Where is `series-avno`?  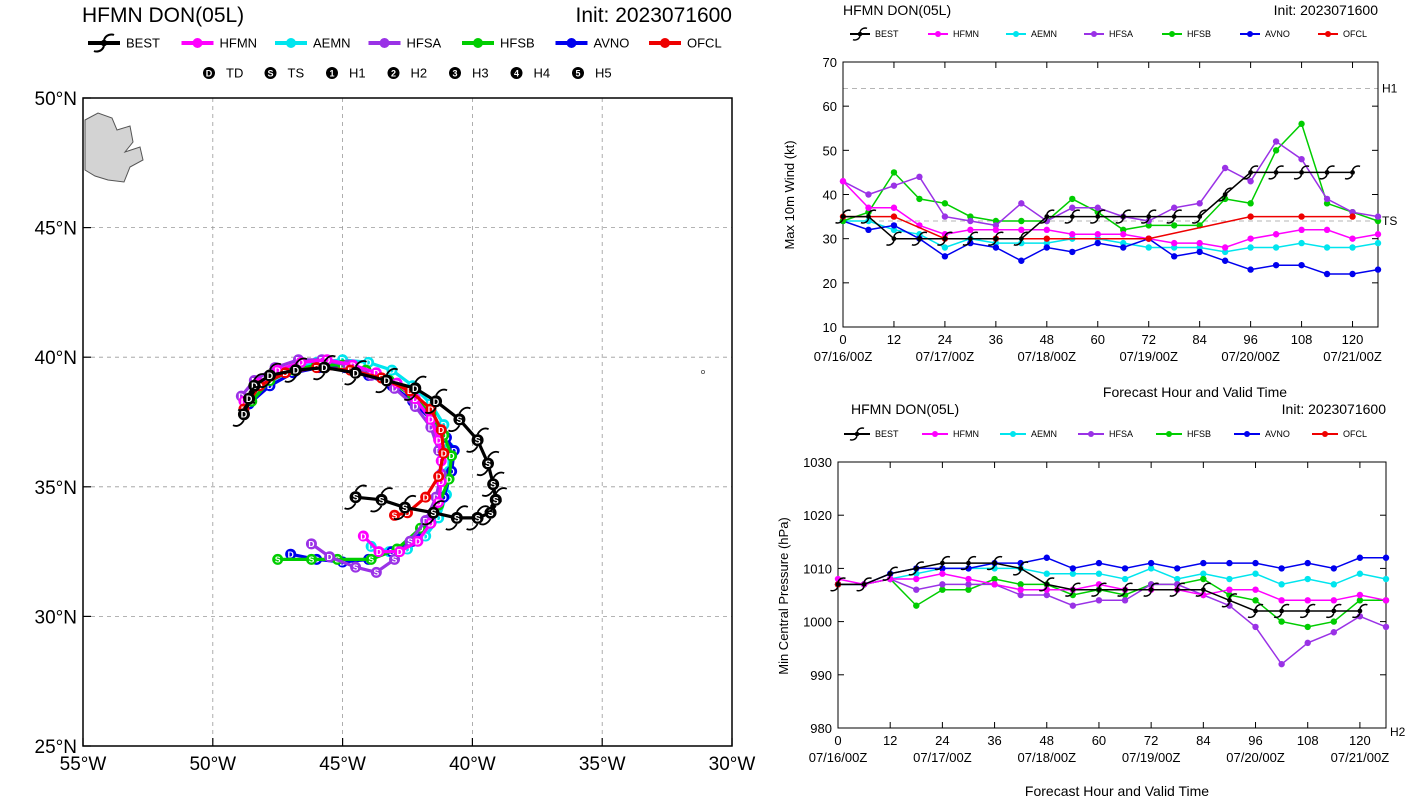 series-avno is located at coordinates (1110, 247).